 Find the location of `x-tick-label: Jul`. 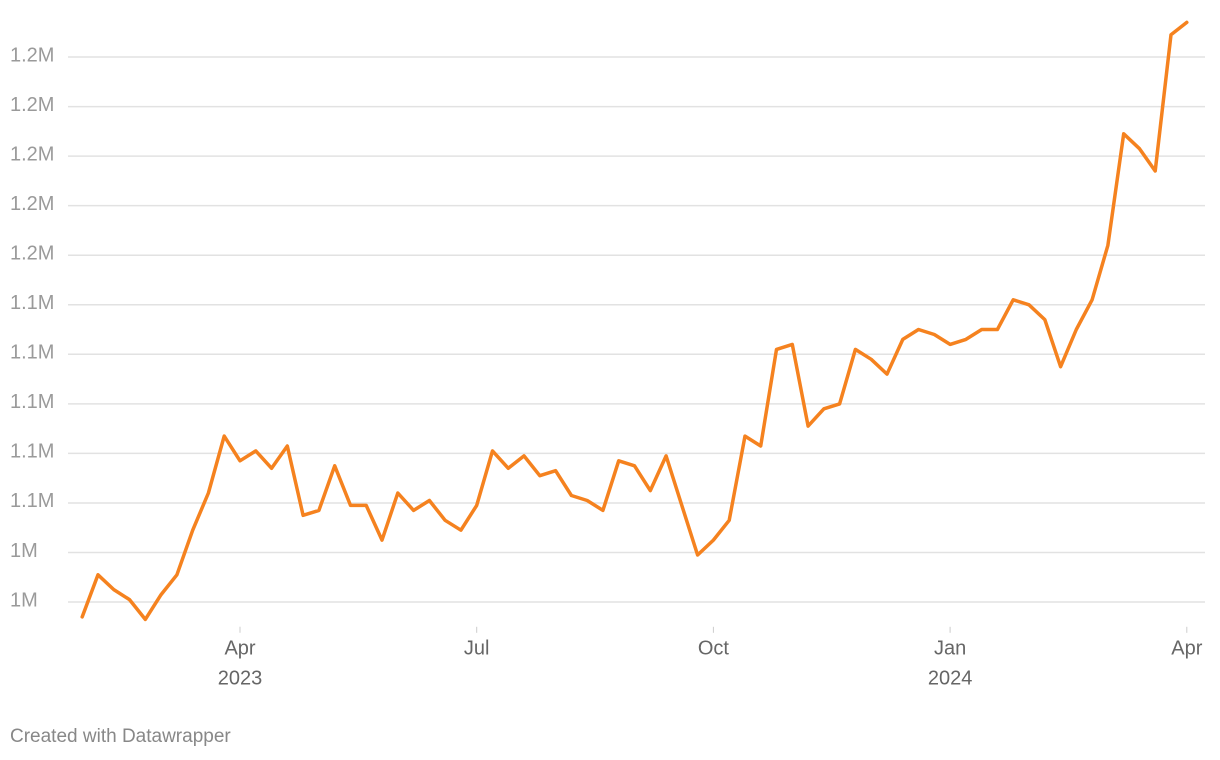

x-tick-label: Jul is located at coordinates (477, 648).